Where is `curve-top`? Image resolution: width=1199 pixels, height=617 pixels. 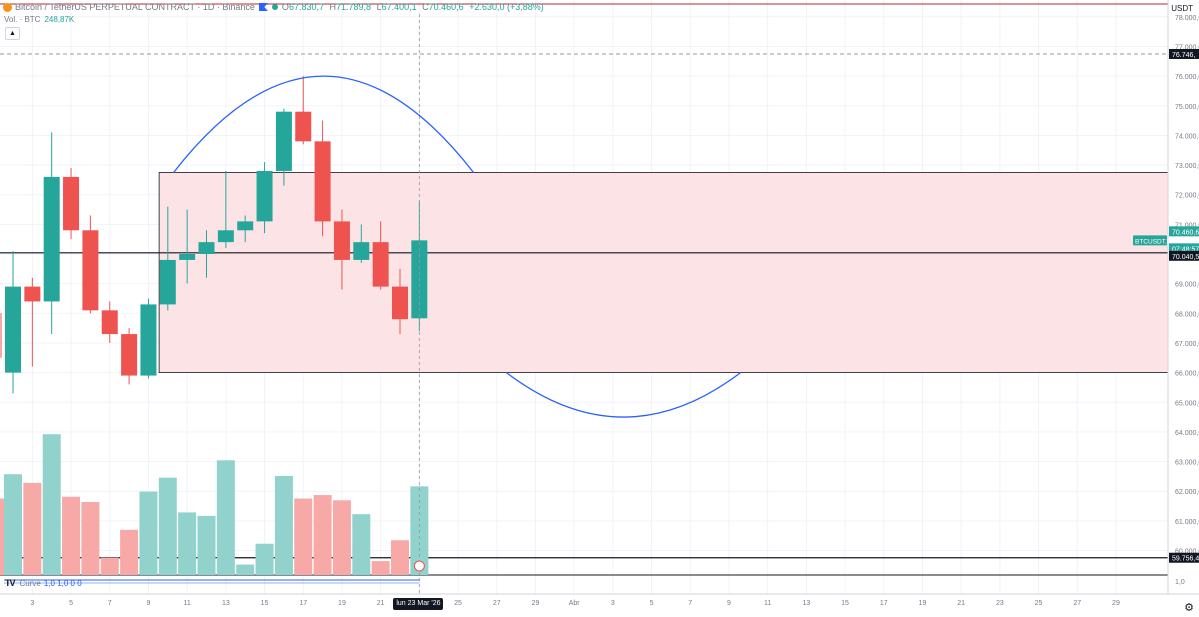 curve-top is located at coordinates (324, 124).